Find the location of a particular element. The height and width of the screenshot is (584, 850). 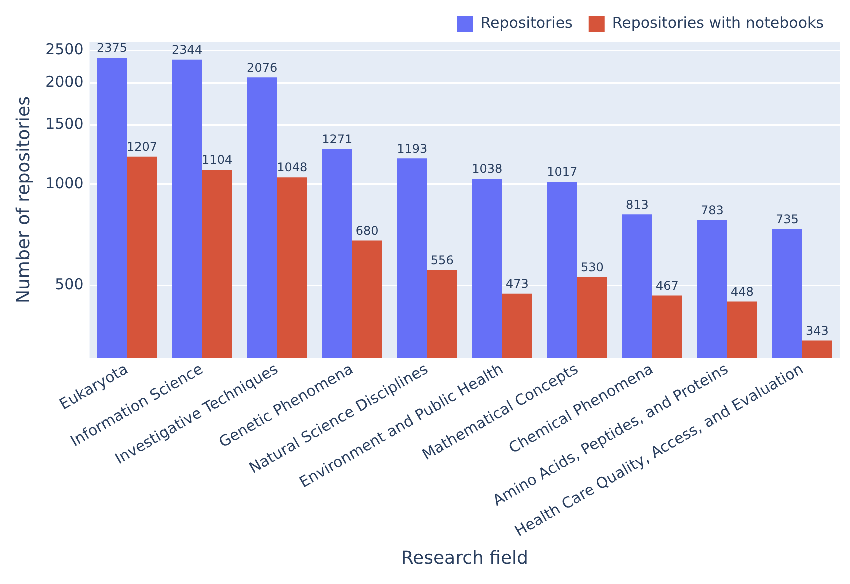

y-tick-label: 1000 is located at coordinates (65, 183).